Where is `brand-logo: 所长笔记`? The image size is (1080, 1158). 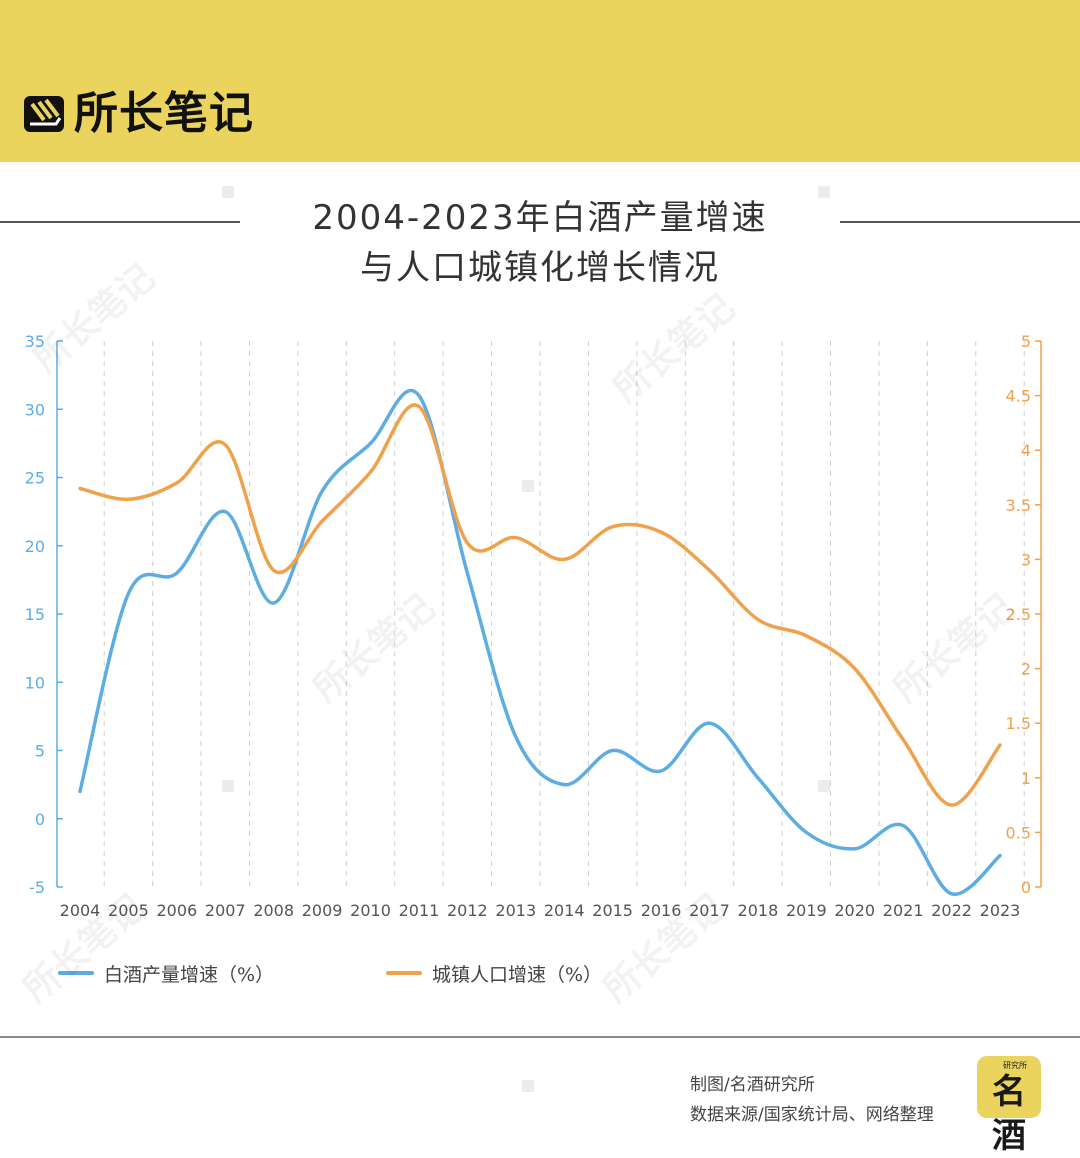
brand-logo: 所长笔记 is located at coordinates (138, 114).